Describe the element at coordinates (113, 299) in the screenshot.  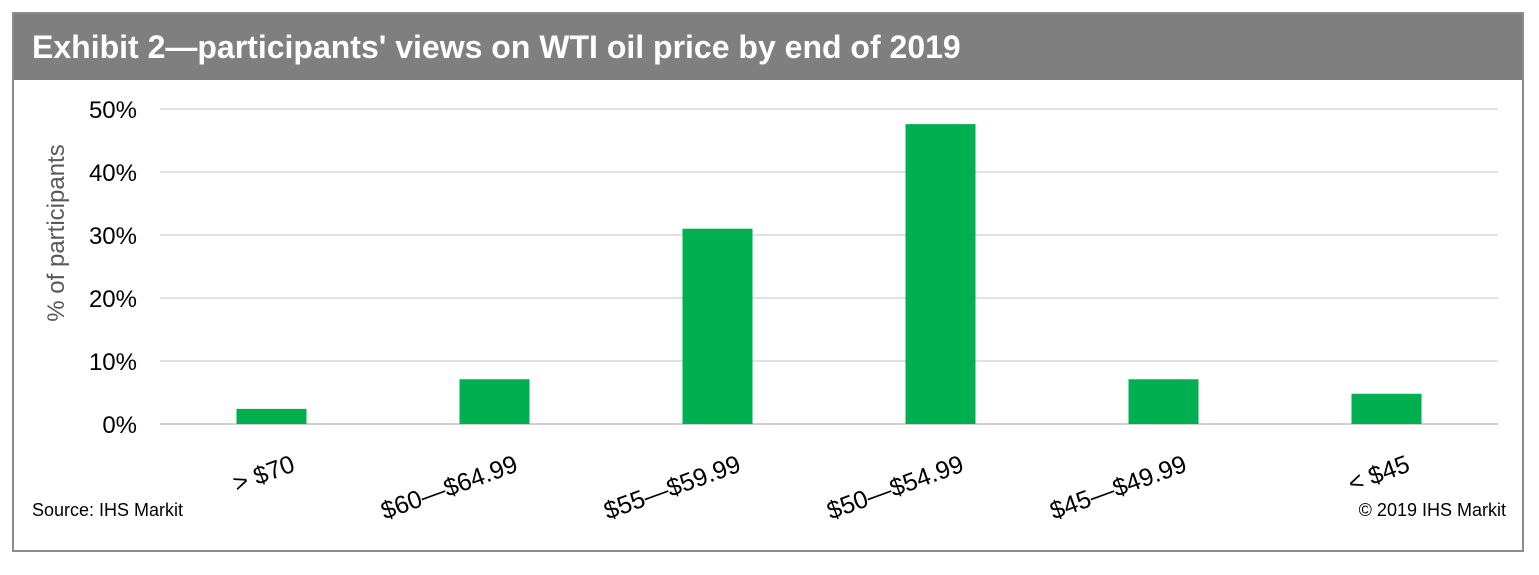
I see `y-tick-label: 20%` at that location.